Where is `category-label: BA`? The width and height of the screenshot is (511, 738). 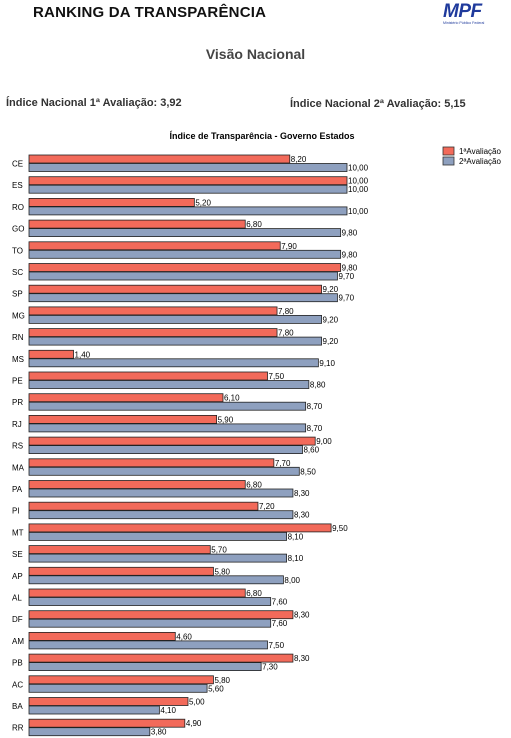
category-label: BA is located at coordinates (17, 706).